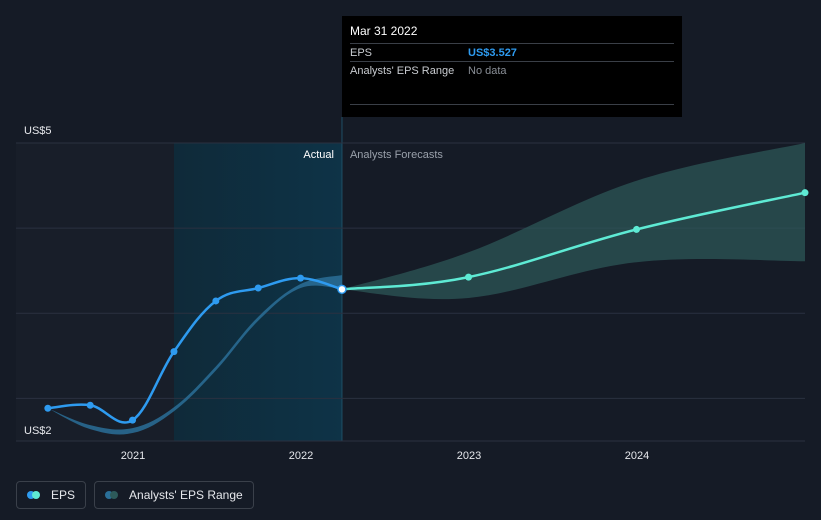 The height and width of the screenshot is (520, 821). I want to click on range-forecast-swatch-dot, so click(114, 495).